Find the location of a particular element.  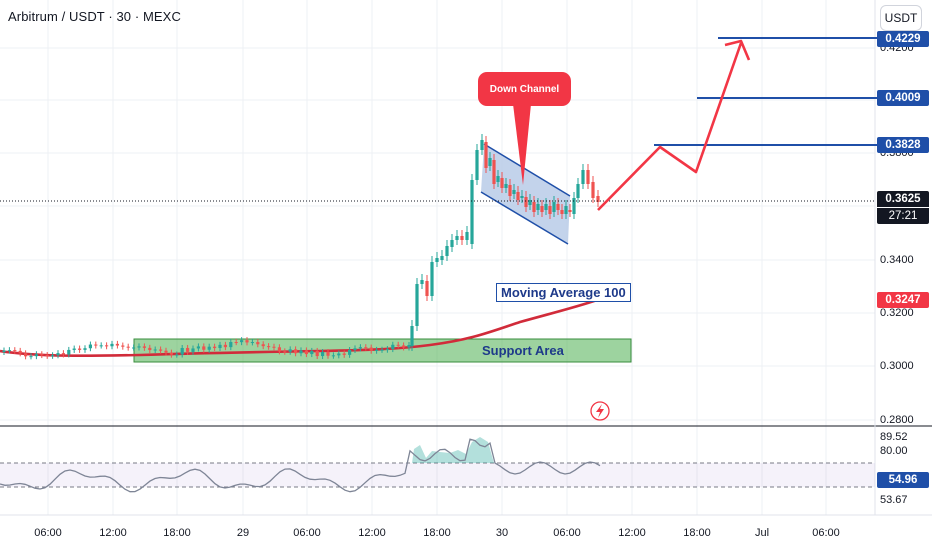

projection-arrow-path is located at coordinates (669, 126).